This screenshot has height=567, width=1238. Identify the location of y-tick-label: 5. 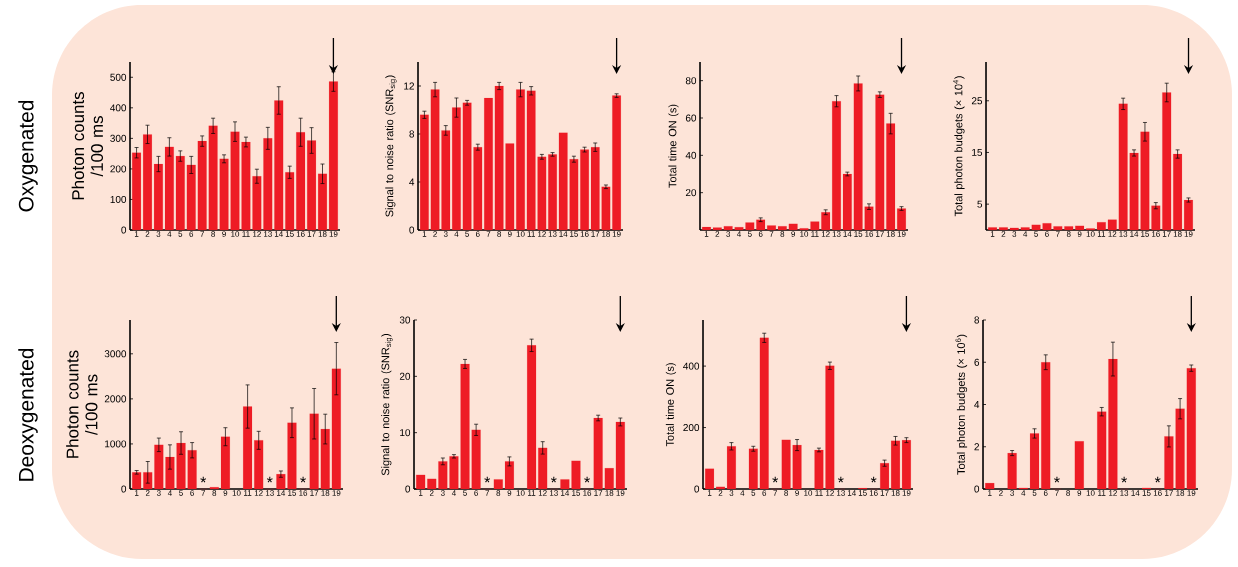
(980, 204).